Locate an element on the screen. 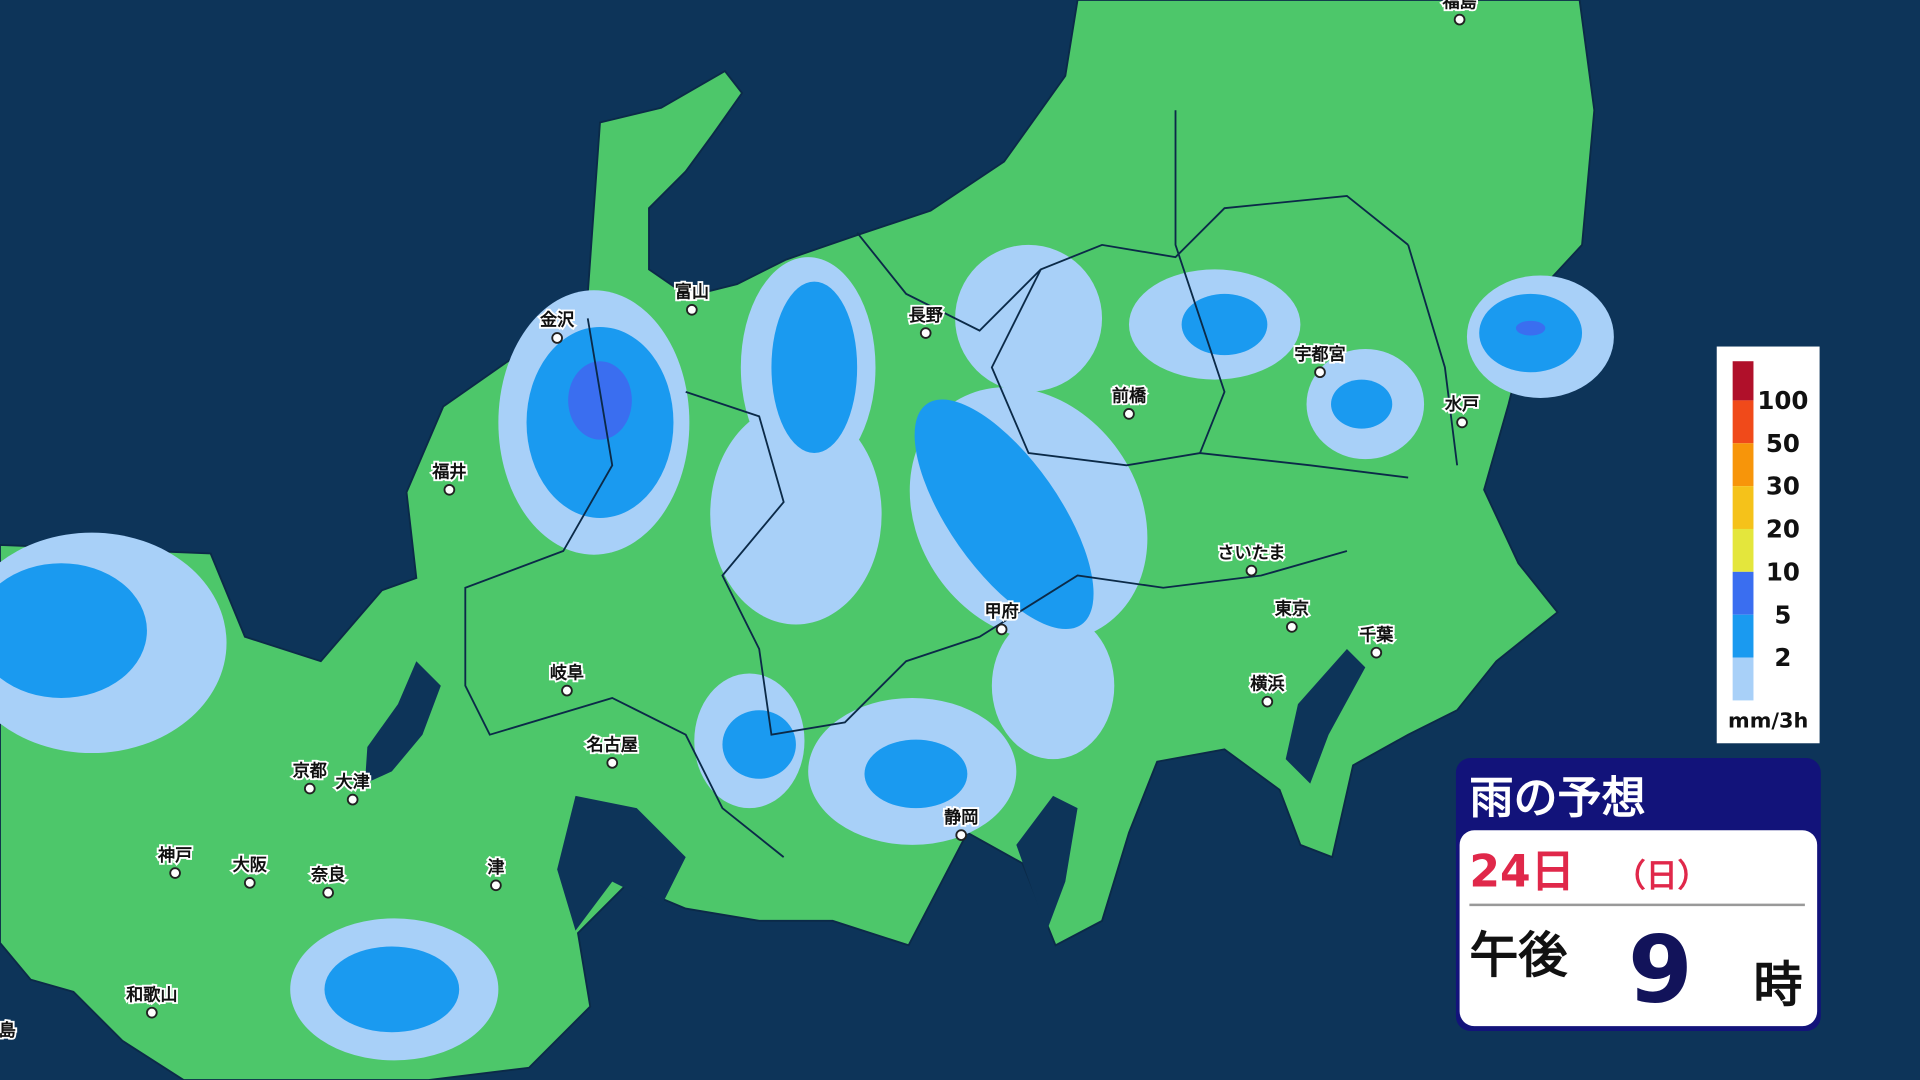 This screenshot has height=1080, width=1920. forecast-panel: 雨の予想 24日 （日） 午後 9 時 is located at coordinates (1638, 894).